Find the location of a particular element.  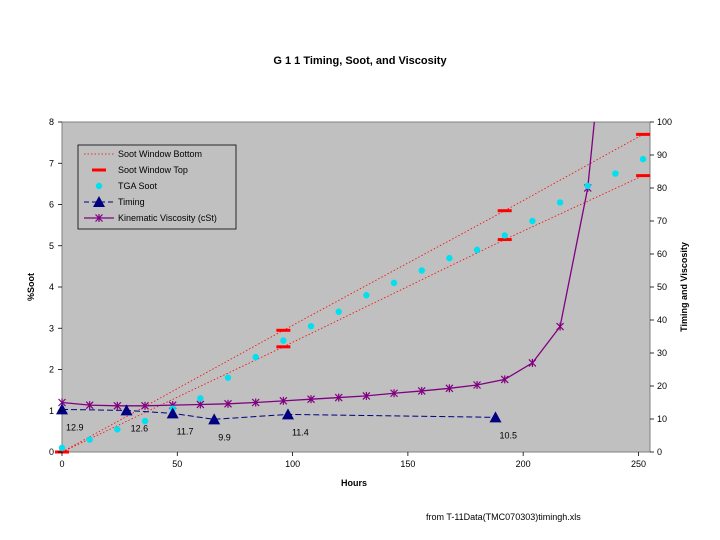

y-right-tick-label: 30 is located at coordinates (662, 353).